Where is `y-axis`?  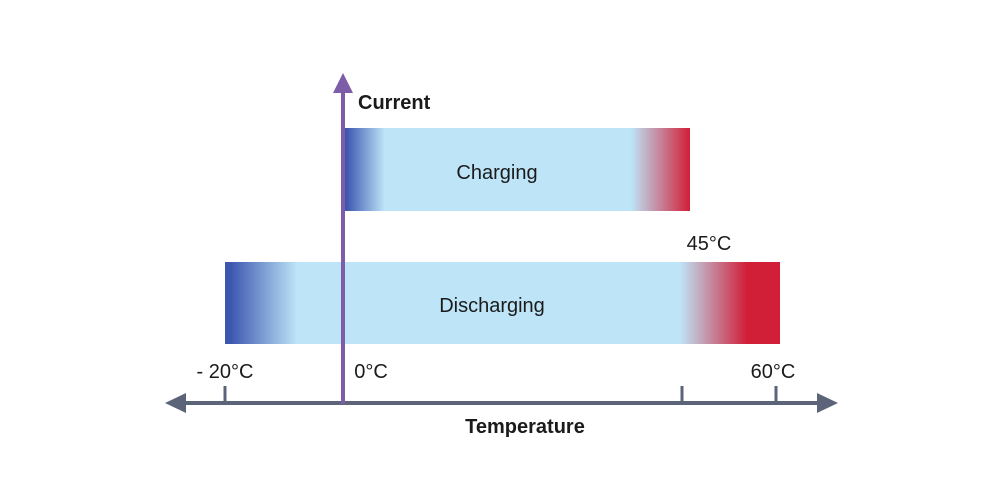 y-axis is located at coordinates (343, 238).